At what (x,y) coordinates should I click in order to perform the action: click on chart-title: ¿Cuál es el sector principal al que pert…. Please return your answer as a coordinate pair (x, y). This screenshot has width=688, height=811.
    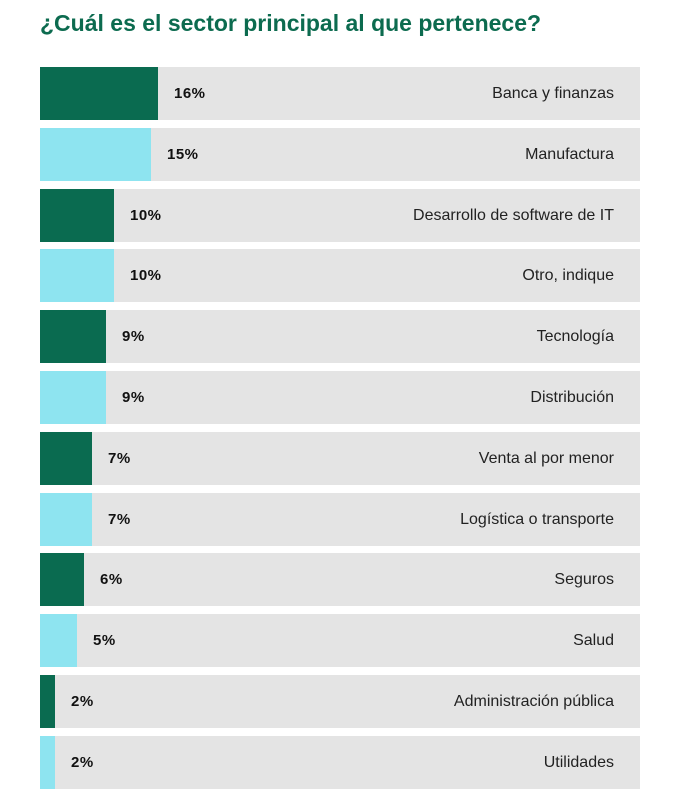
    Looking at the image, I should click on (291, 23).